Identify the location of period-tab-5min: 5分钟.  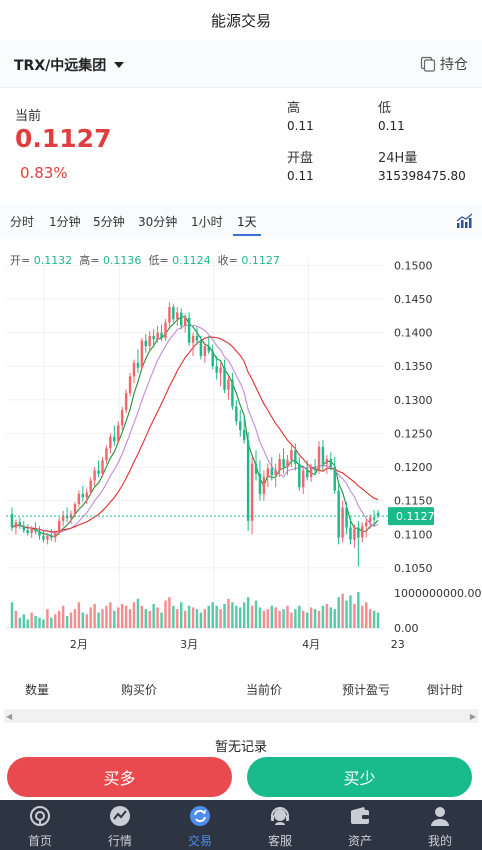
(109, 222).